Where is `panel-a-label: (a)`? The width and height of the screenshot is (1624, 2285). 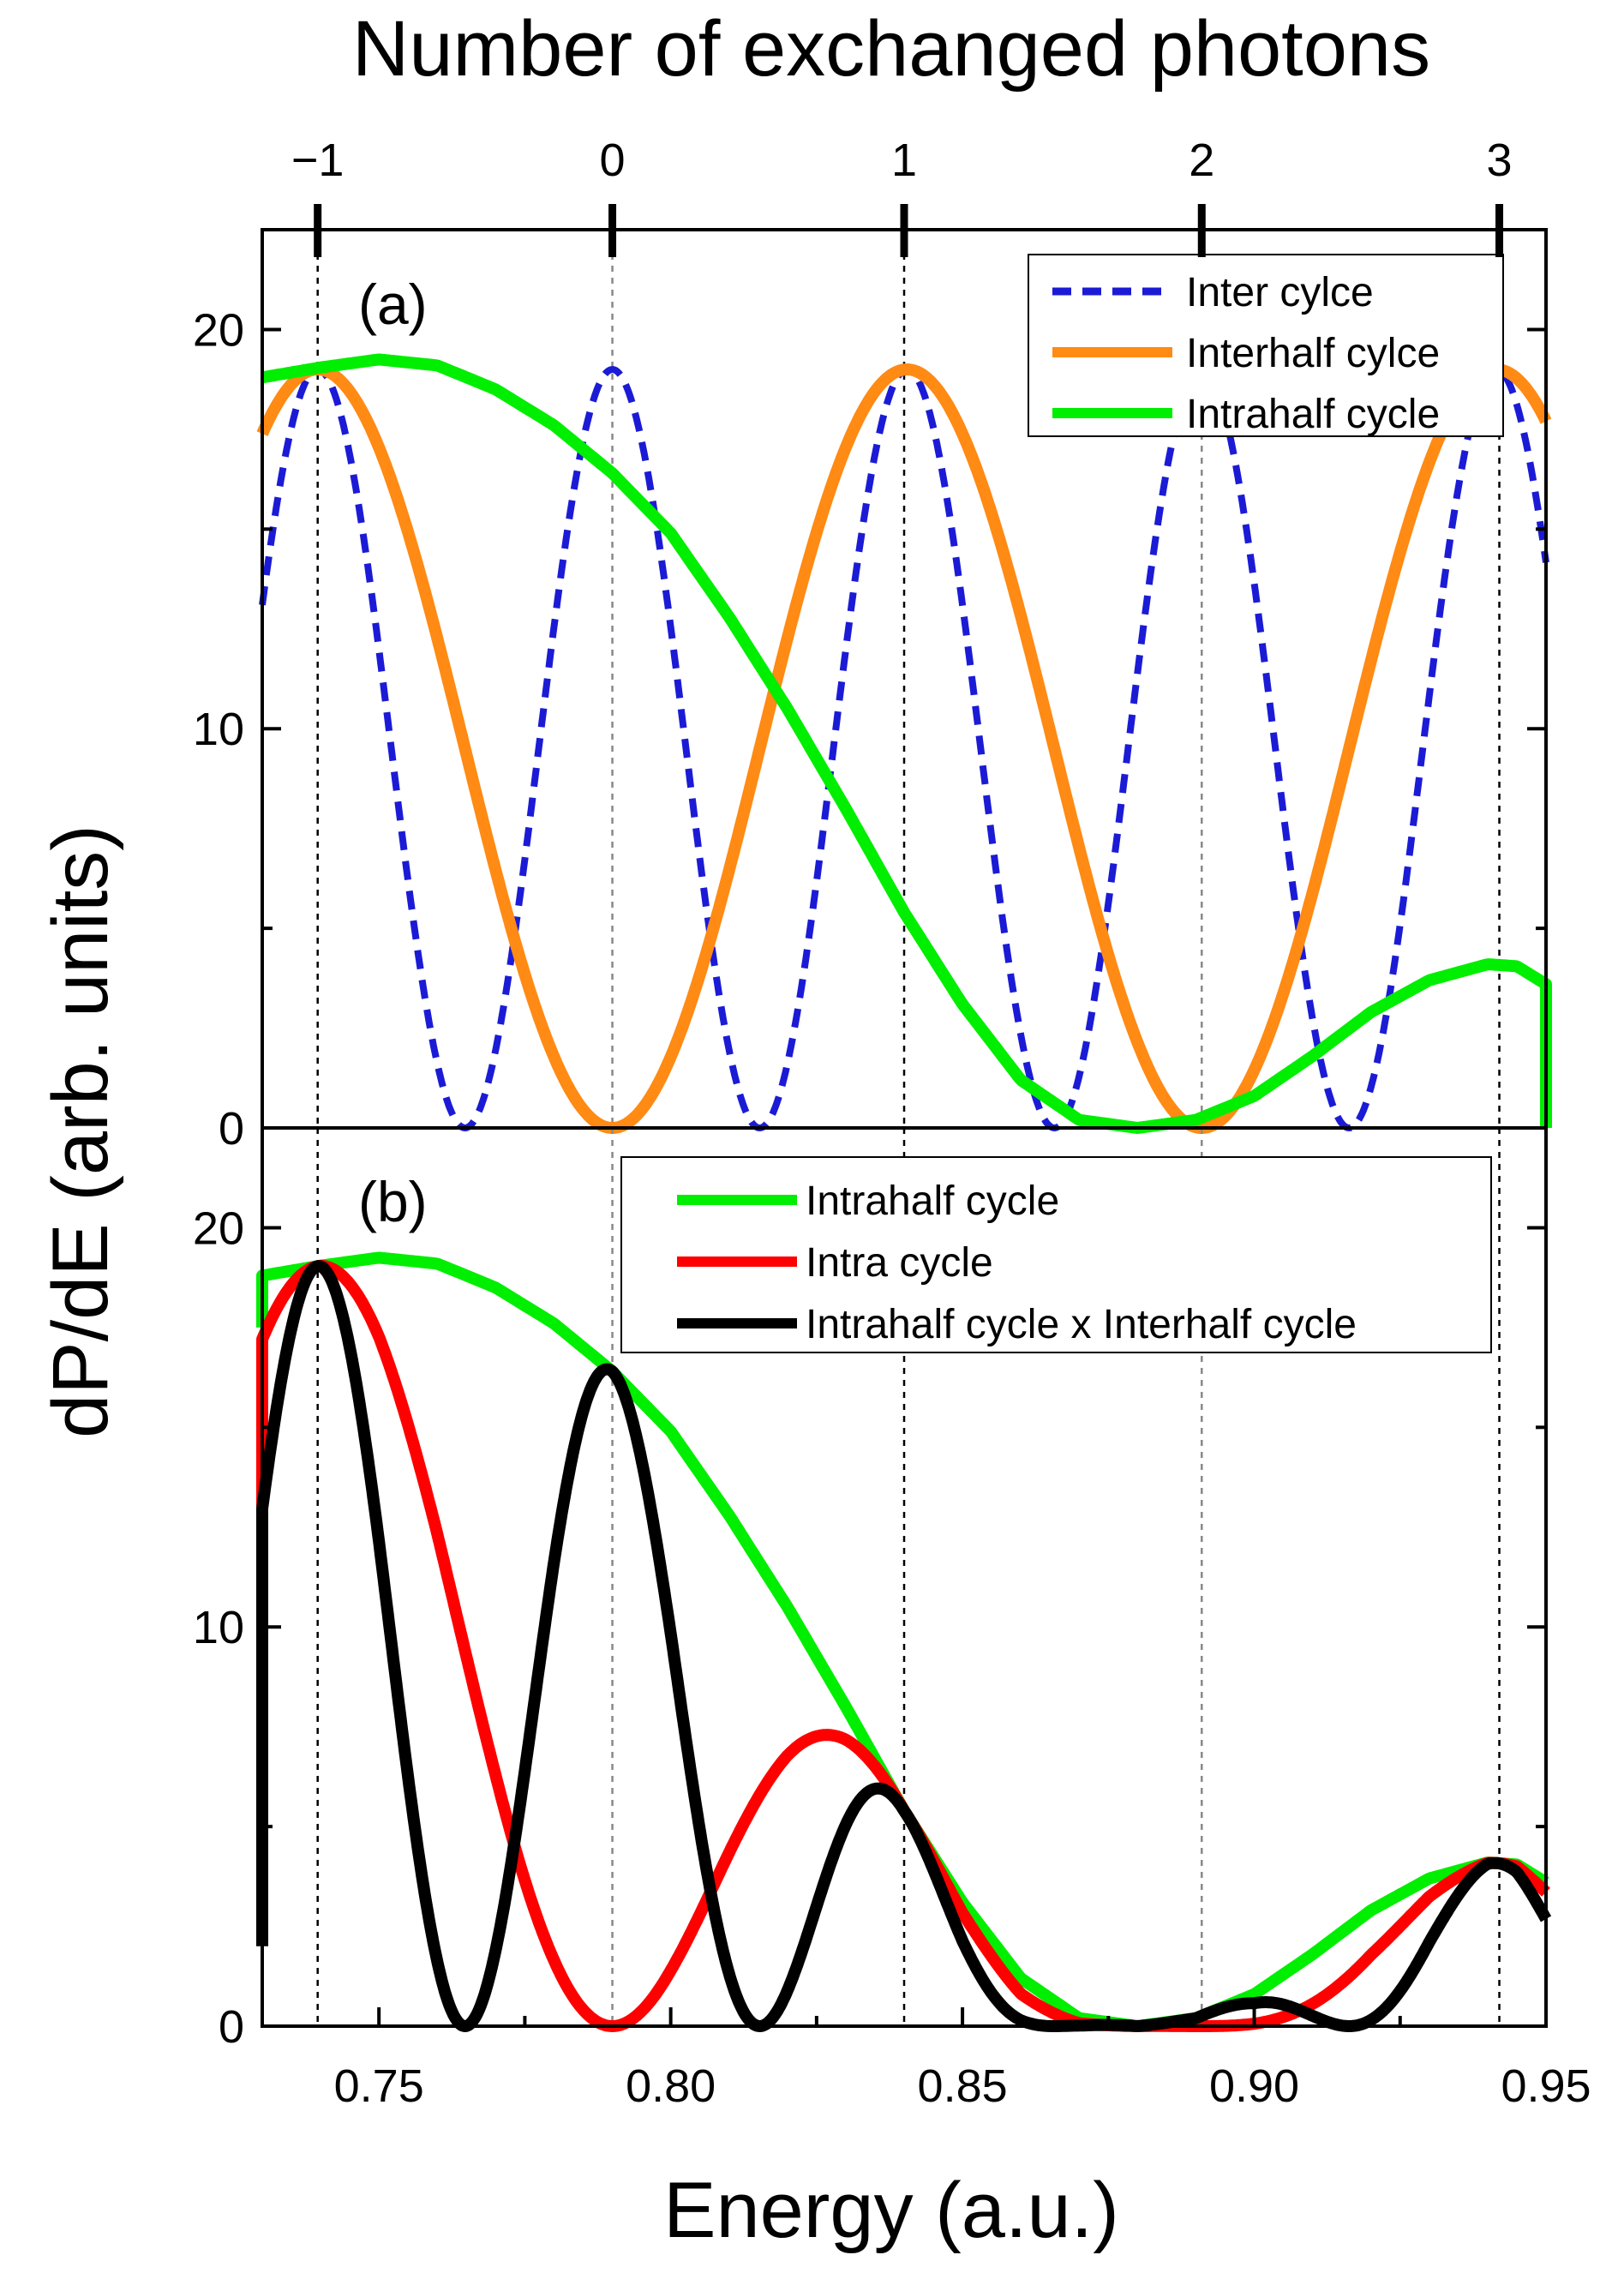
panel-a-label: (a) is located at coordinates (393, 304).